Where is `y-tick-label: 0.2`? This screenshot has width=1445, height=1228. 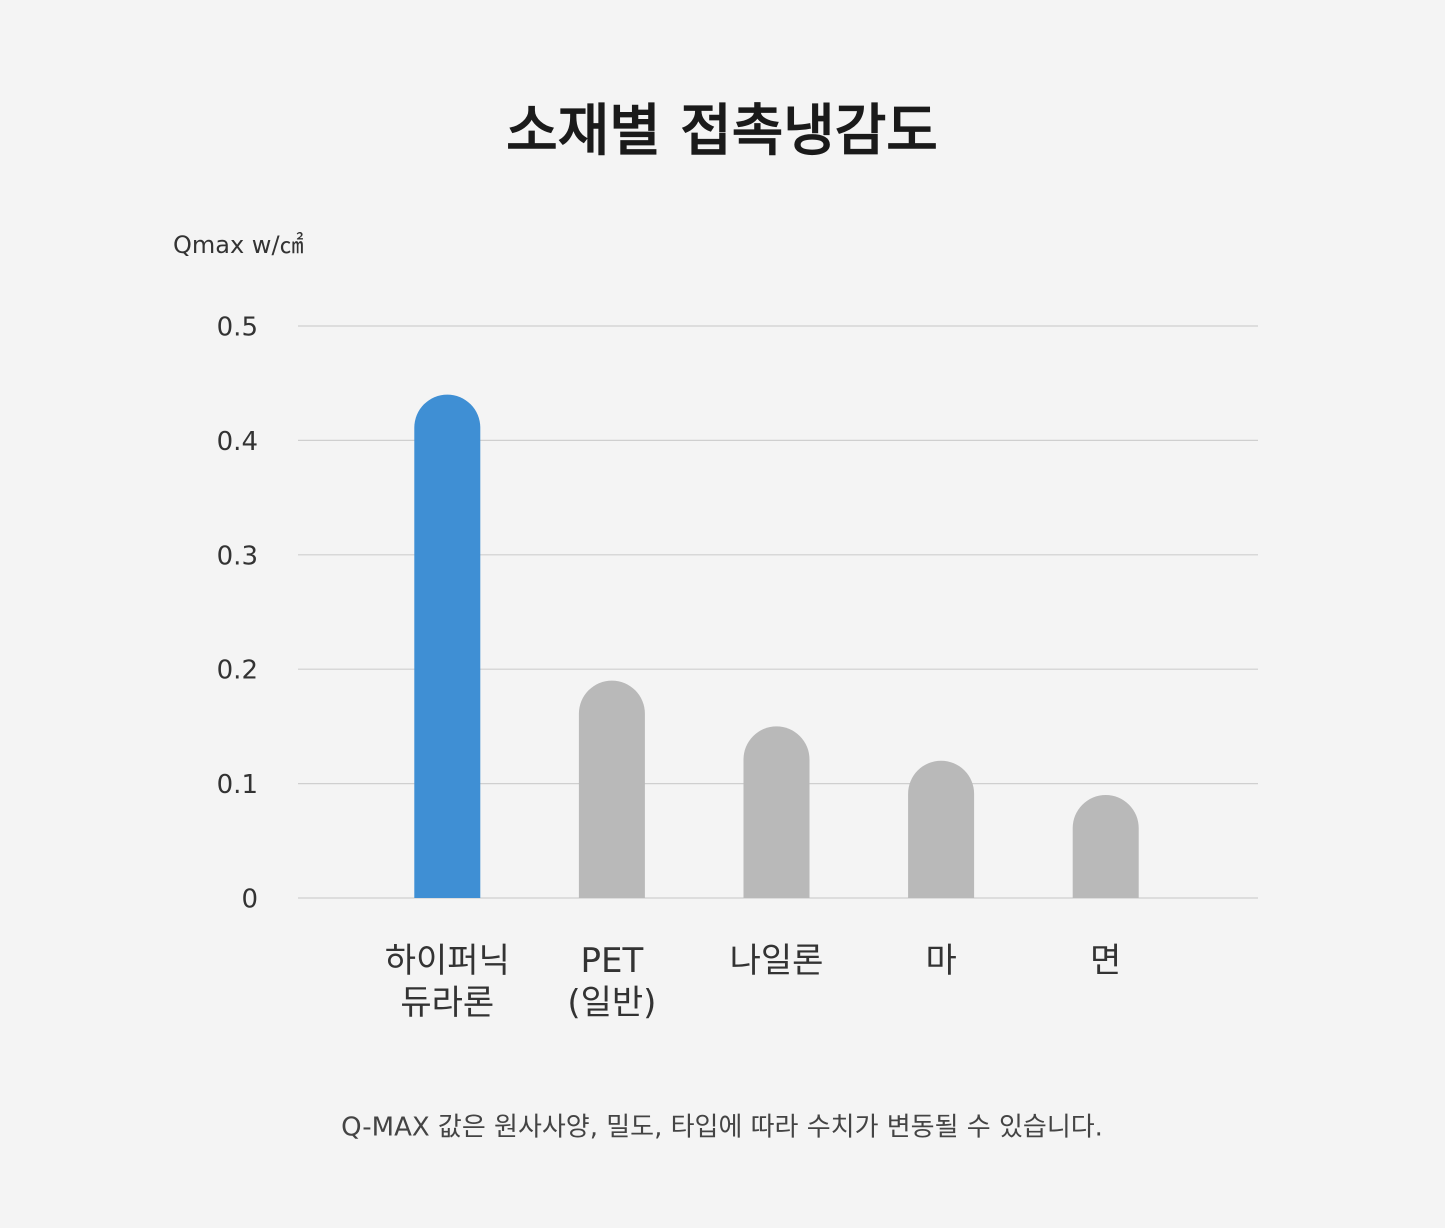
y-tick-label: 0.2 is located at coordinates (237, 671).